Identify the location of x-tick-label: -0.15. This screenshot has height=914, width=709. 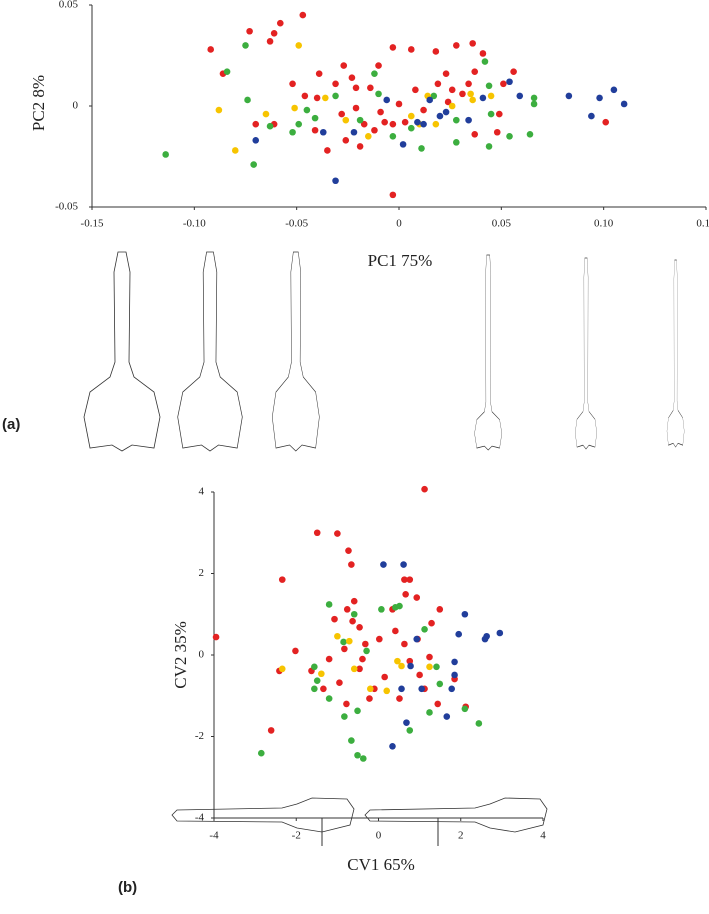
(92, 224).